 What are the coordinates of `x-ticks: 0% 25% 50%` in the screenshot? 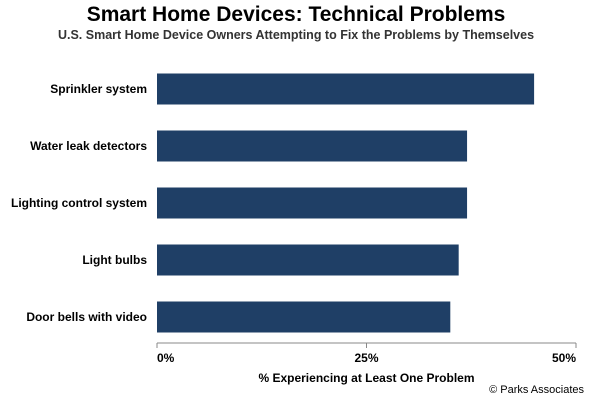 It's located at (366, 354).